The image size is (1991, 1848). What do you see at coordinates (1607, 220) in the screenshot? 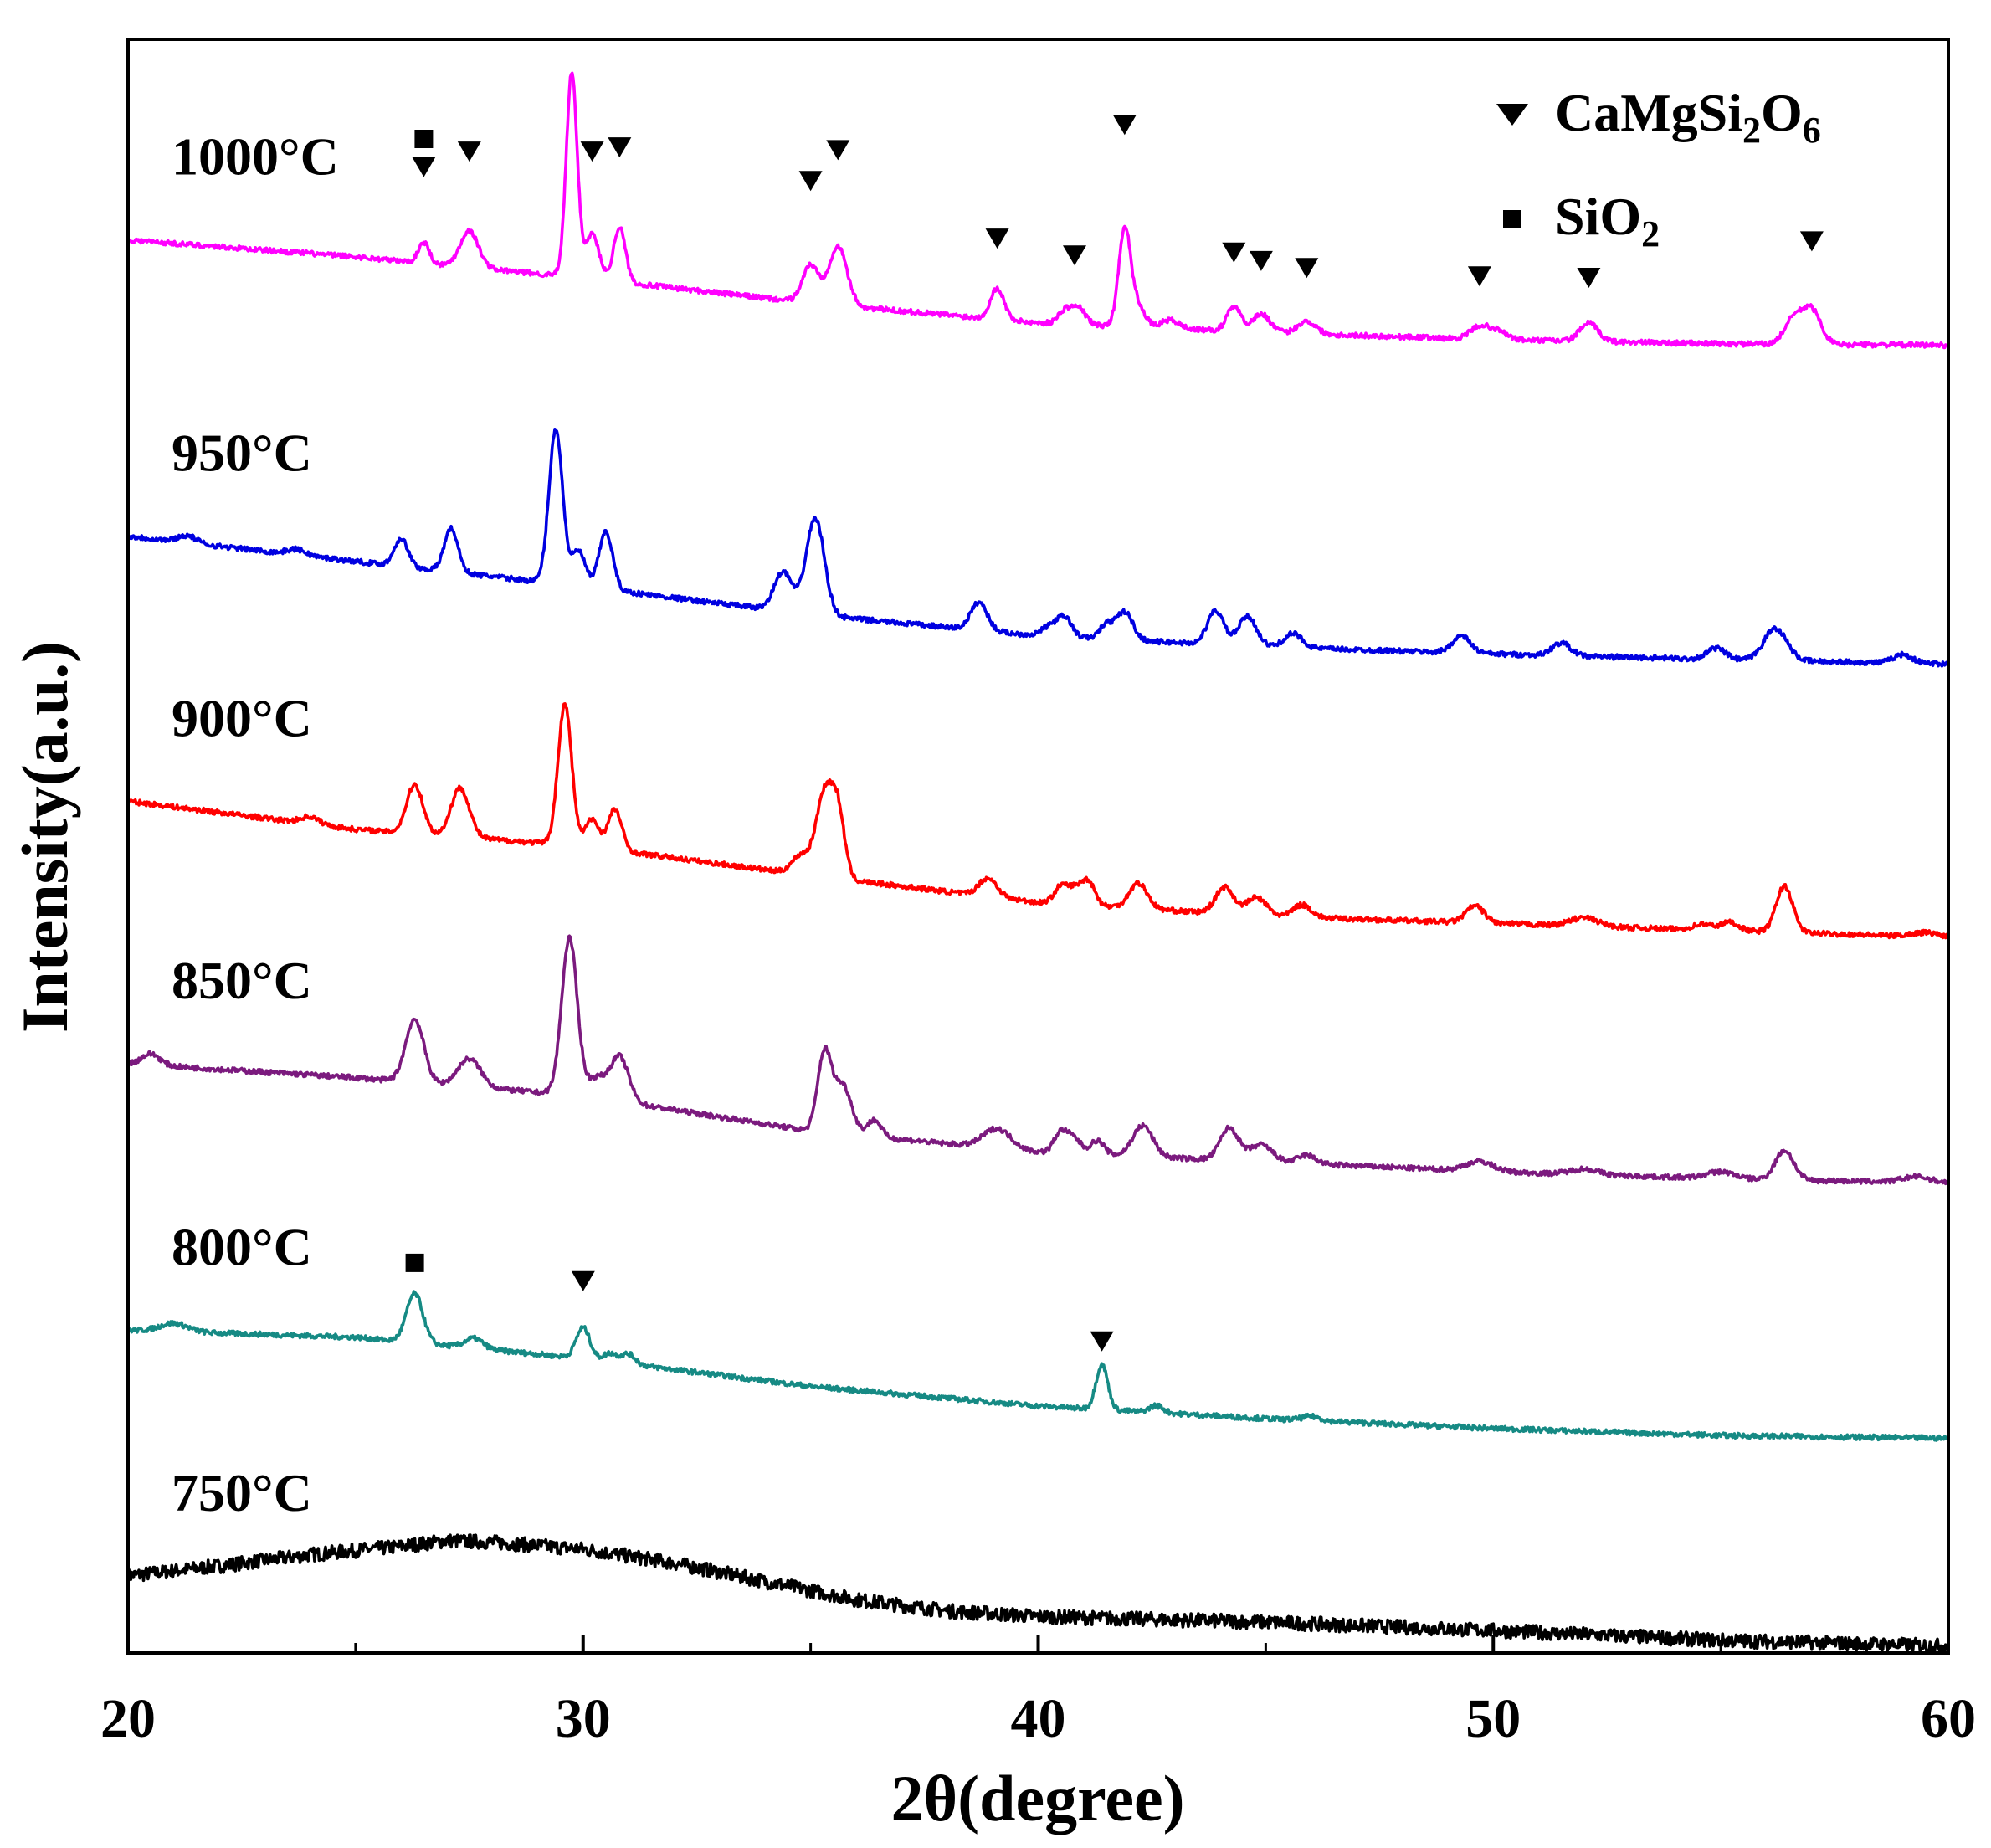
I see `legend-entry-sio2: SiO2` at bounding box center [1607, 220].